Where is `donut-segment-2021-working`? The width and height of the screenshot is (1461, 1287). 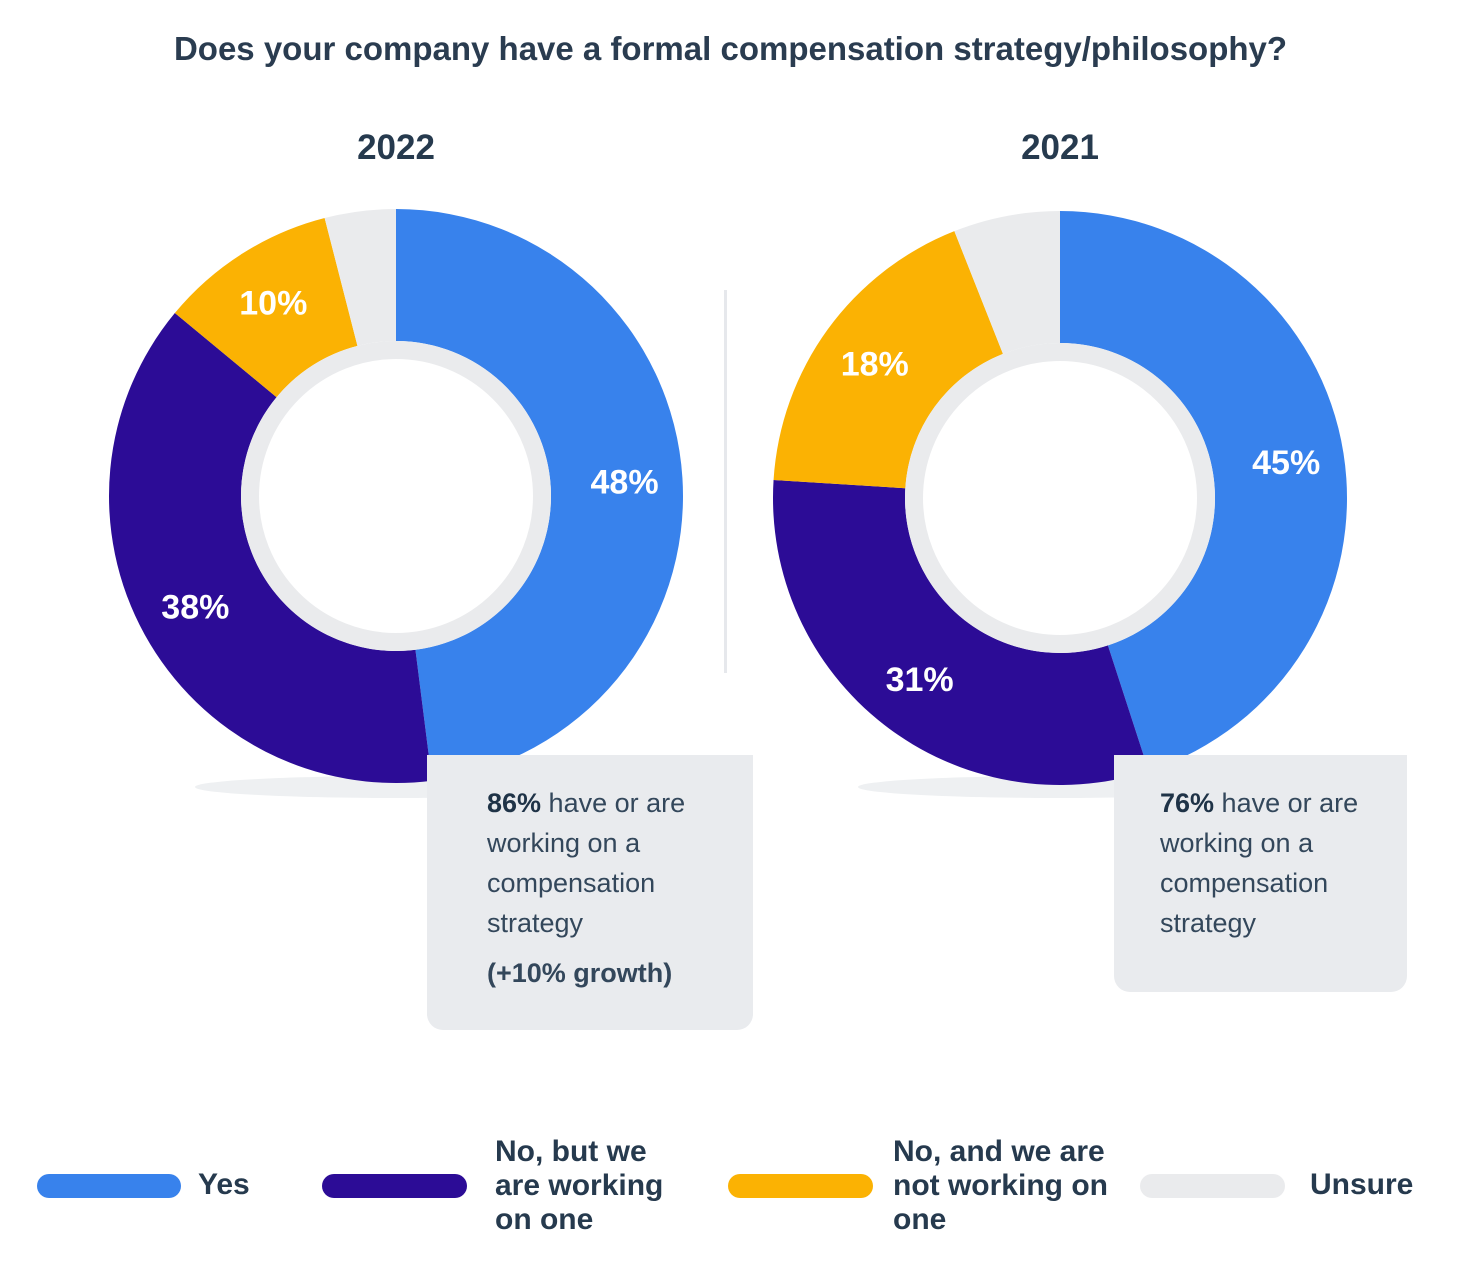
donut-segment-2021-working is located at coordinates (960, 632).